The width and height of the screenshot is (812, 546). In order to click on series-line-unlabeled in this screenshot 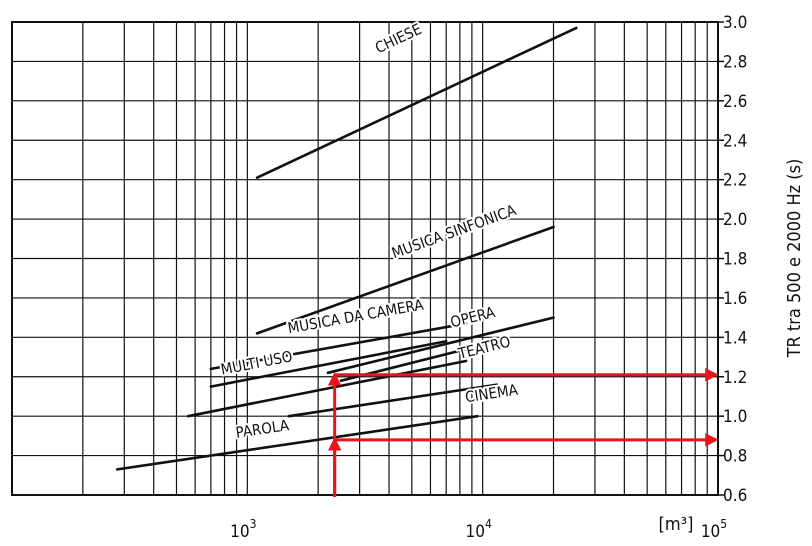, I will do `click(327, 388)`.